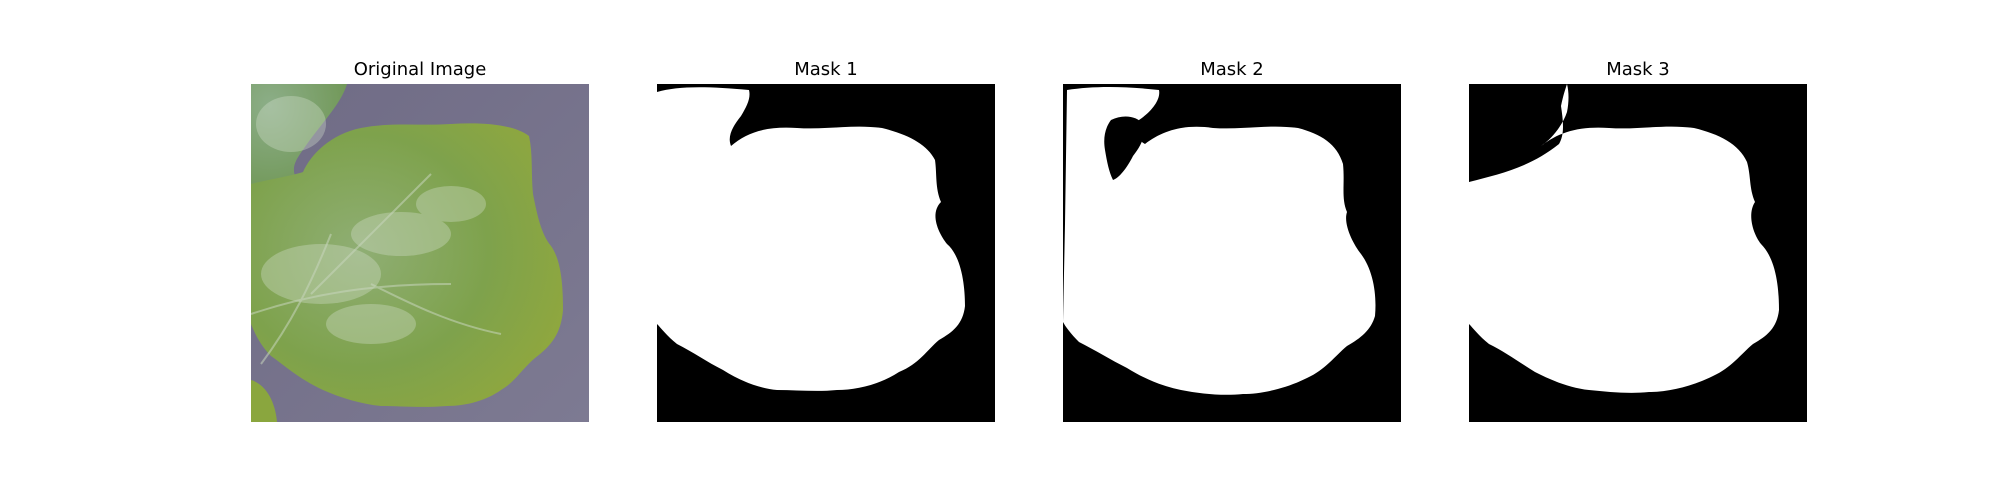  Describe the element at coordinates (826, 69) in the screenshot. I see `panel-title: Mask 1` at that location.